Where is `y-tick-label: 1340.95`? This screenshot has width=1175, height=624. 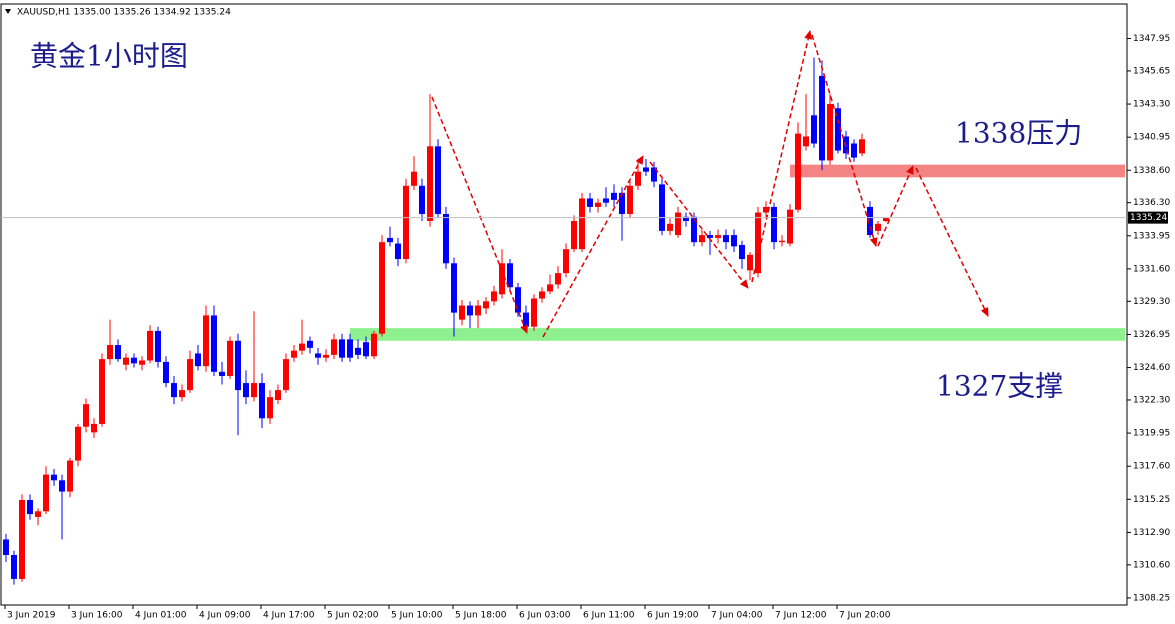 y-tick-label: 1340.95 is located at coordinates (1151, 138).